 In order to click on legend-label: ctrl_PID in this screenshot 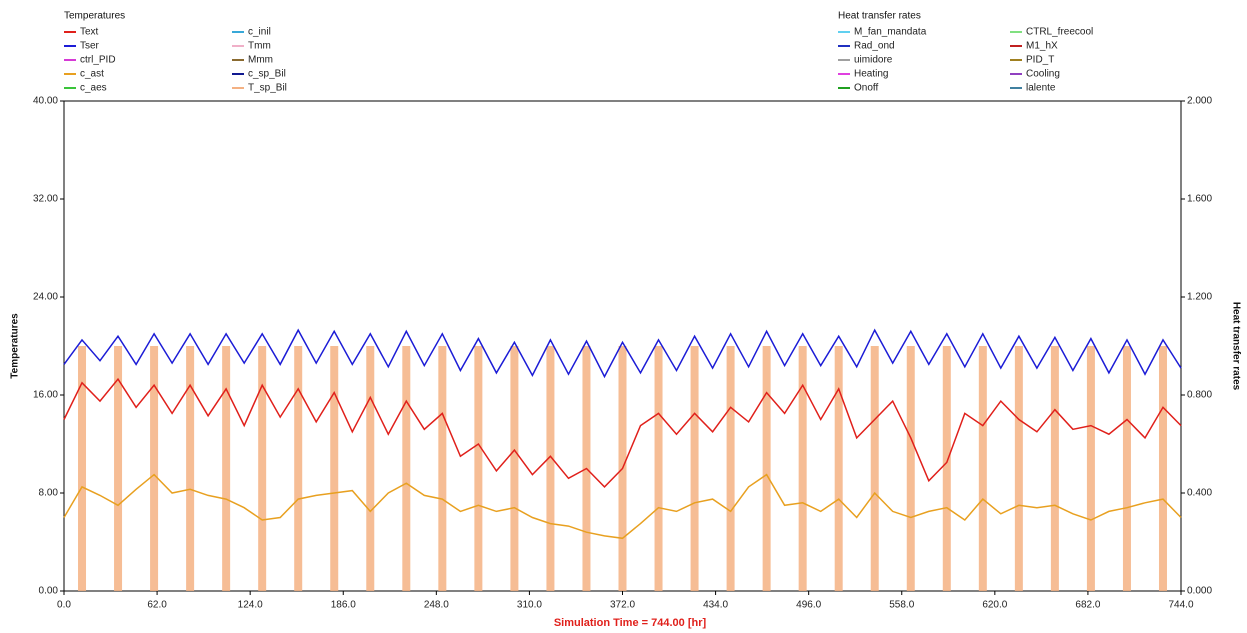, I will do `click(98, 60)`.